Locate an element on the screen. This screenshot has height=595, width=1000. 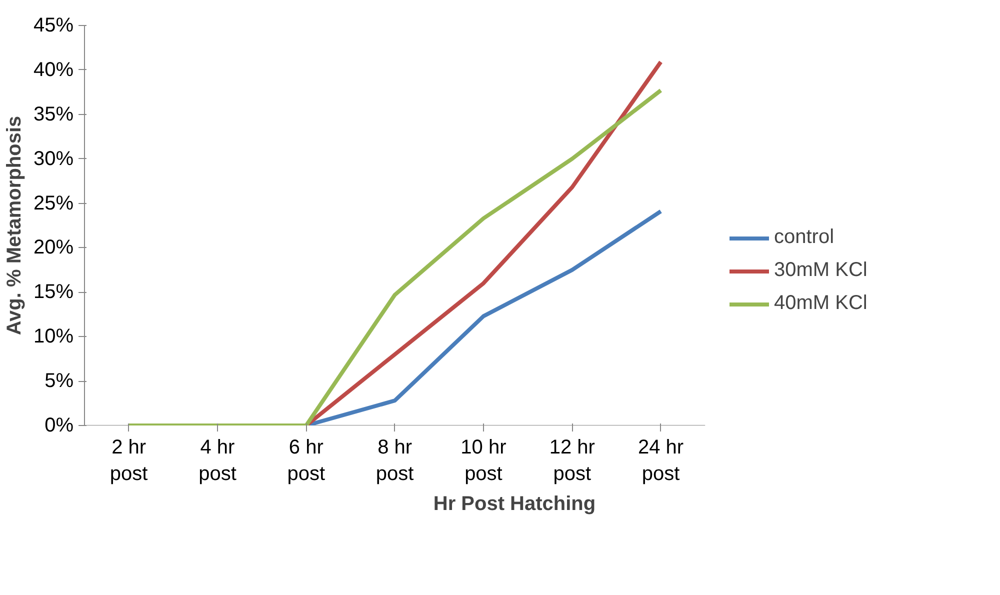
x-tick-label: 12 hr post is located at coordinates (572, 460).